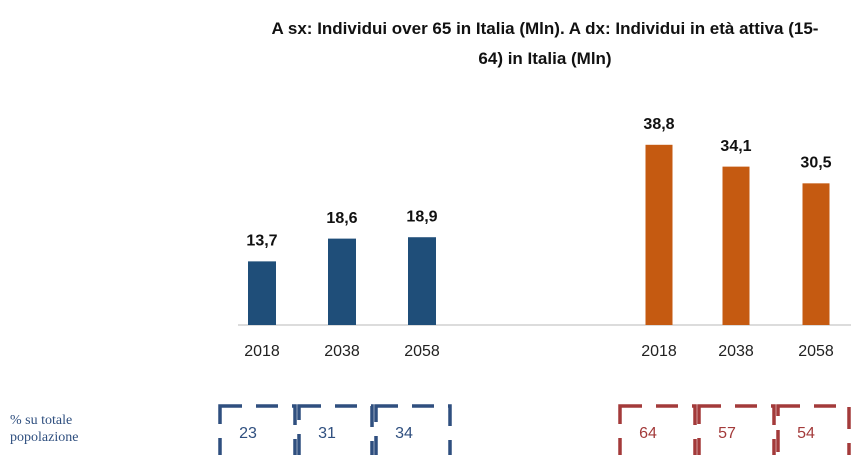 The image size is (851, 455). I want to click on value-label: 38,8, so click(658, 124).